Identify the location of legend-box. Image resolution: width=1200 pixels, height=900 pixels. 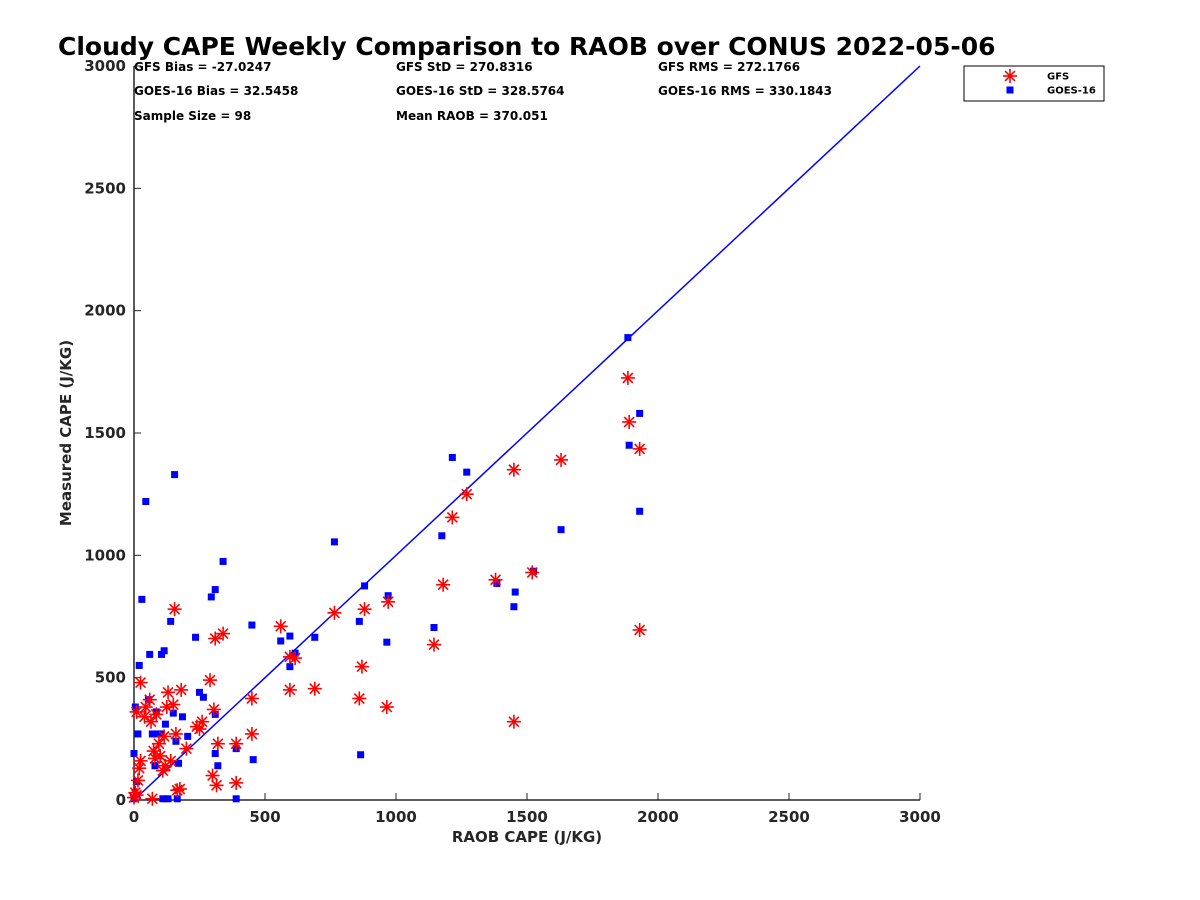
(1034, 83).